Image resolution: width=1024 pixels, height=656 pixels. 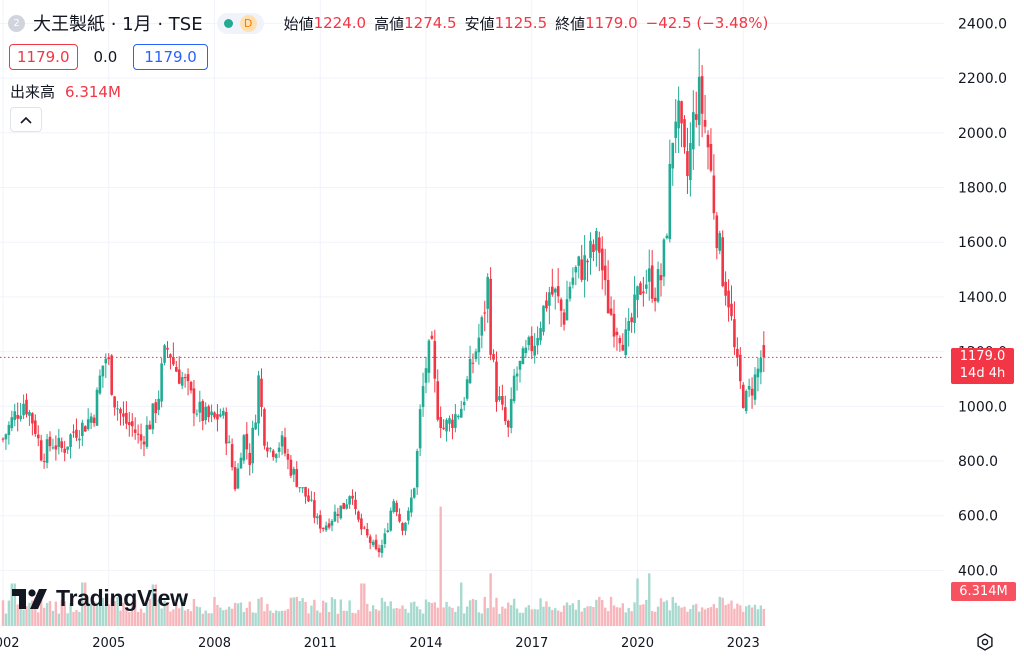 I want to click on y-tick-label: 2000.0, so click(x=982, y=134).